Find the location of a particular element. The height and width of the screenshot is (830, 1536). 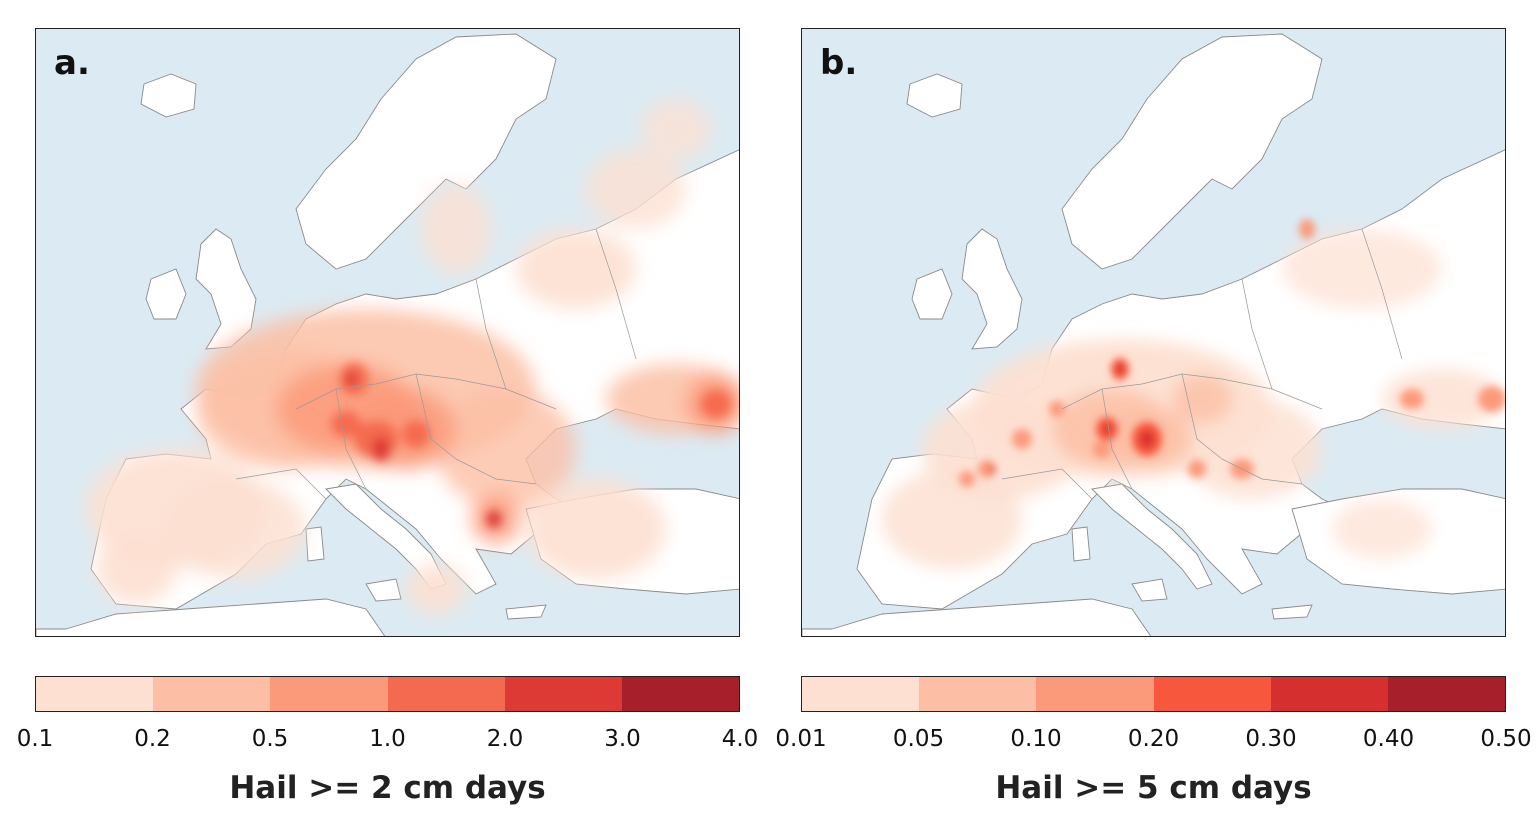

colorbar-tick-label: 0.50 is located at coordinates (1506, 739).